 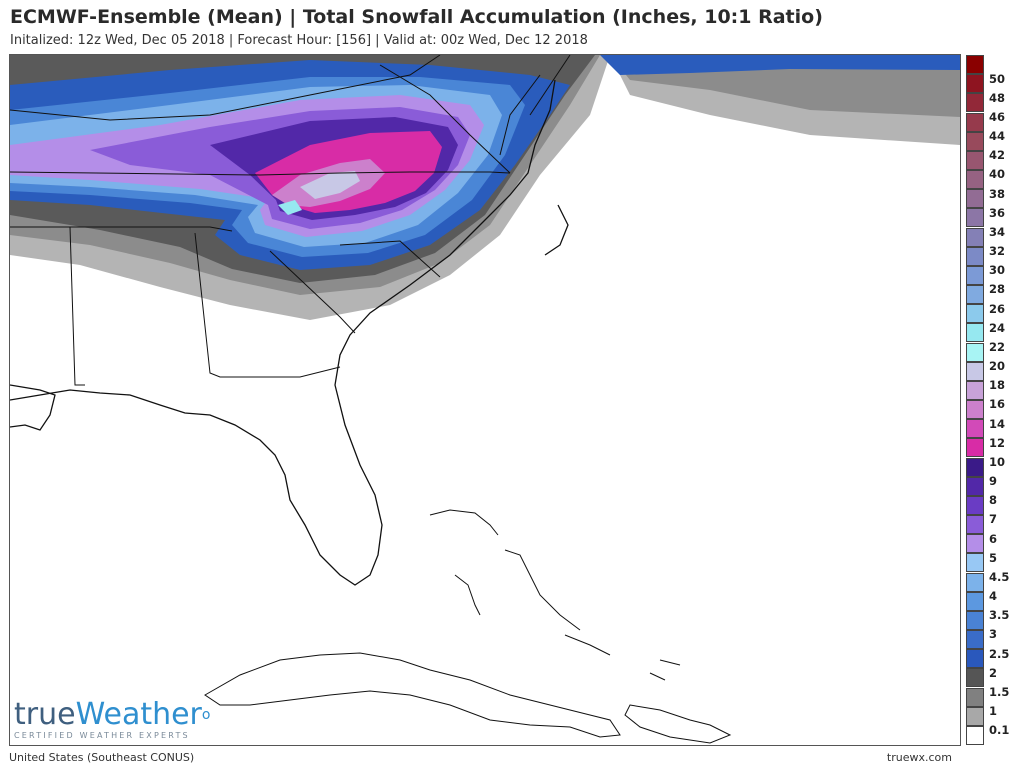 I want to click on legend-label: 5, so click(x=993, y=557).